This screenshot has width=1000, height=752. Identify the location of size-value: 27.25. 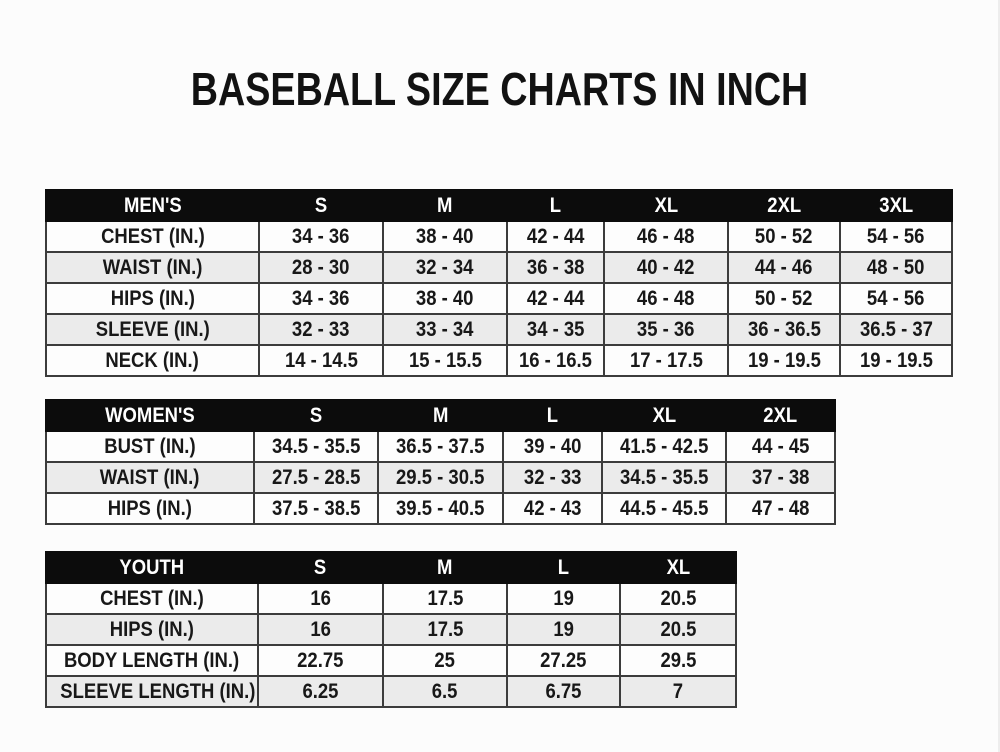
(563, 660).